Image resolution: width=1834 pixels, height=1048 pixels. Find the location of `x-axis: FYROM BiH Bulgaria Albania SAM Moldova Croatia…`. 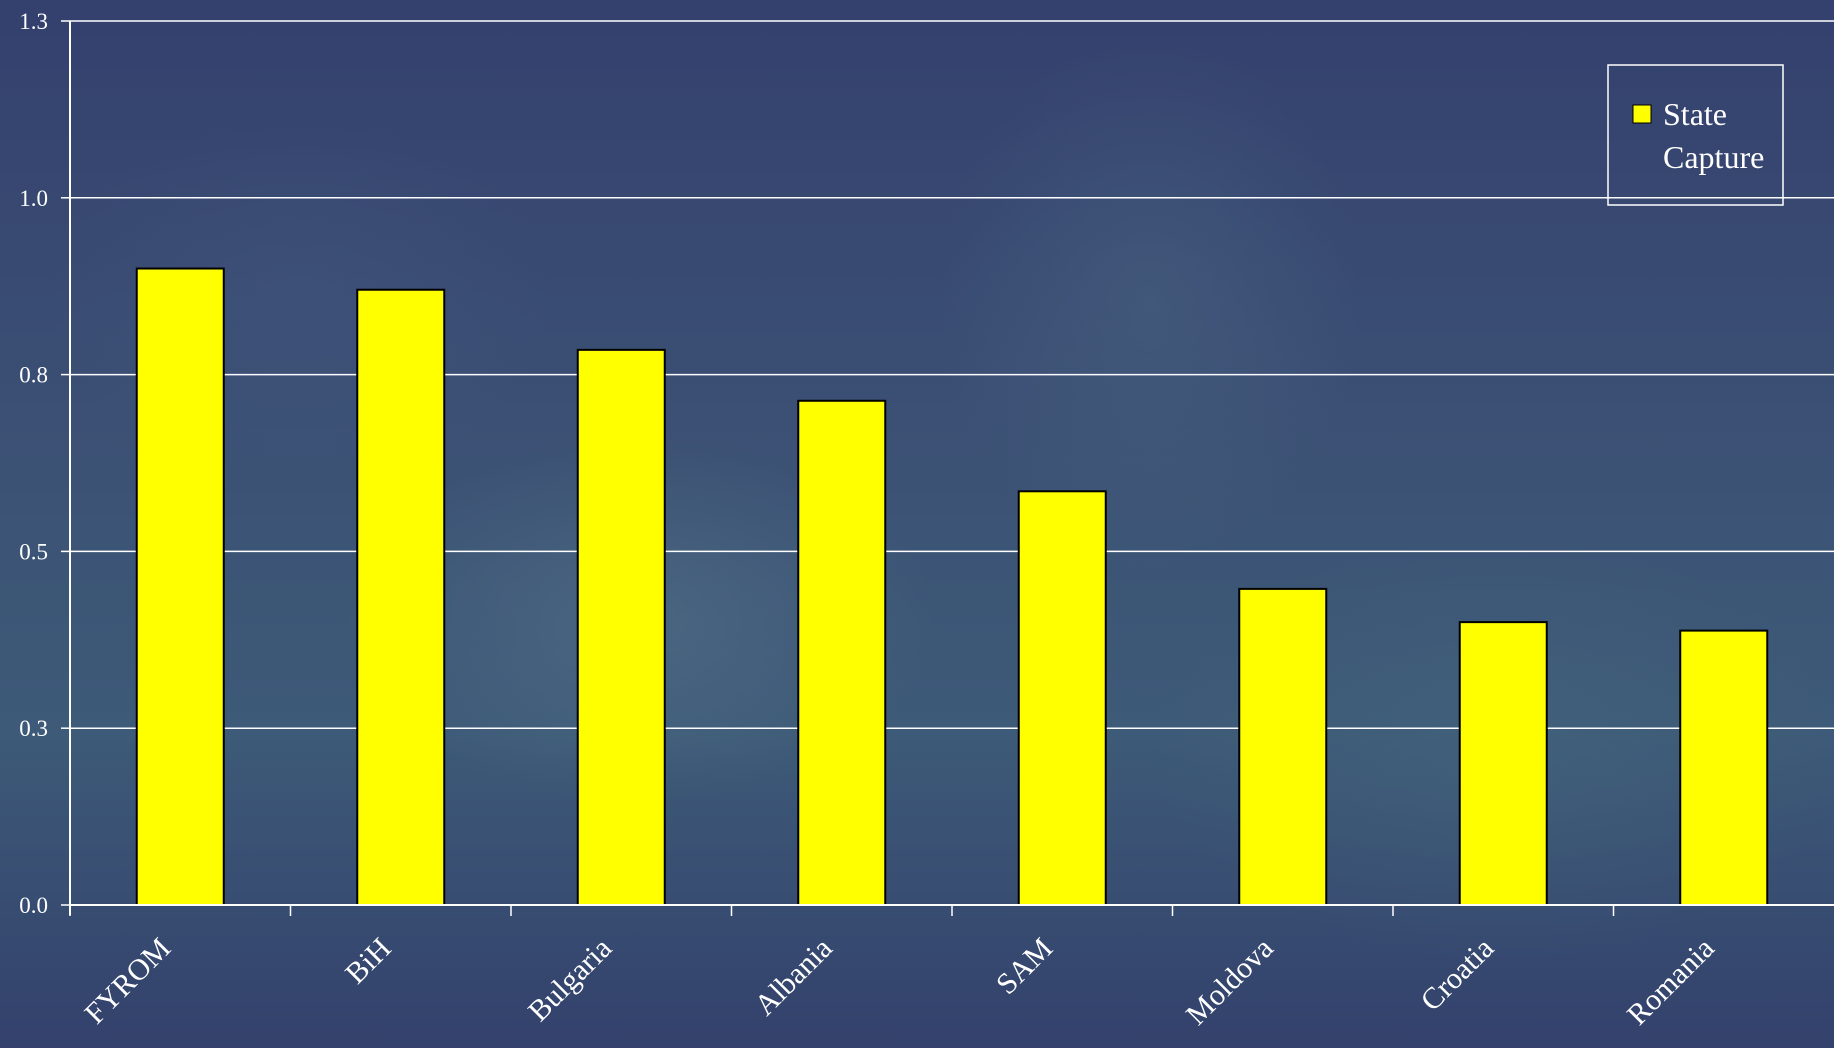

x-axis: FYROM BiH Bulgaria Albania SAM Moldova Croatia… is located at coordinates (951, 968).